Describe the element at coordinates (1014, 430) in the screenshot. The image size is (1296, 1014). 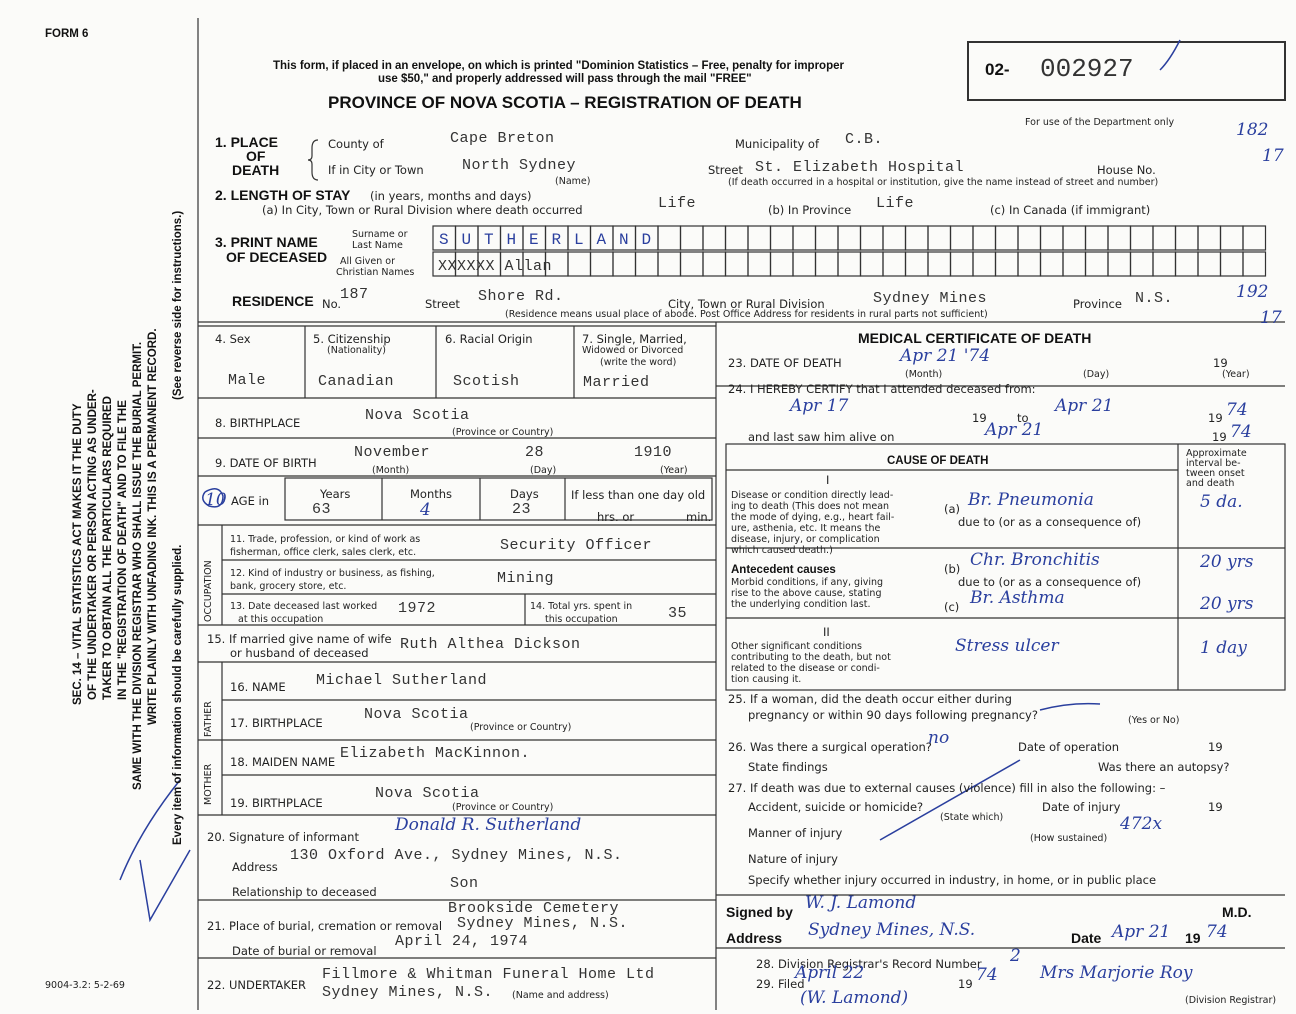
I see `form-text: Apr 21` at that location.